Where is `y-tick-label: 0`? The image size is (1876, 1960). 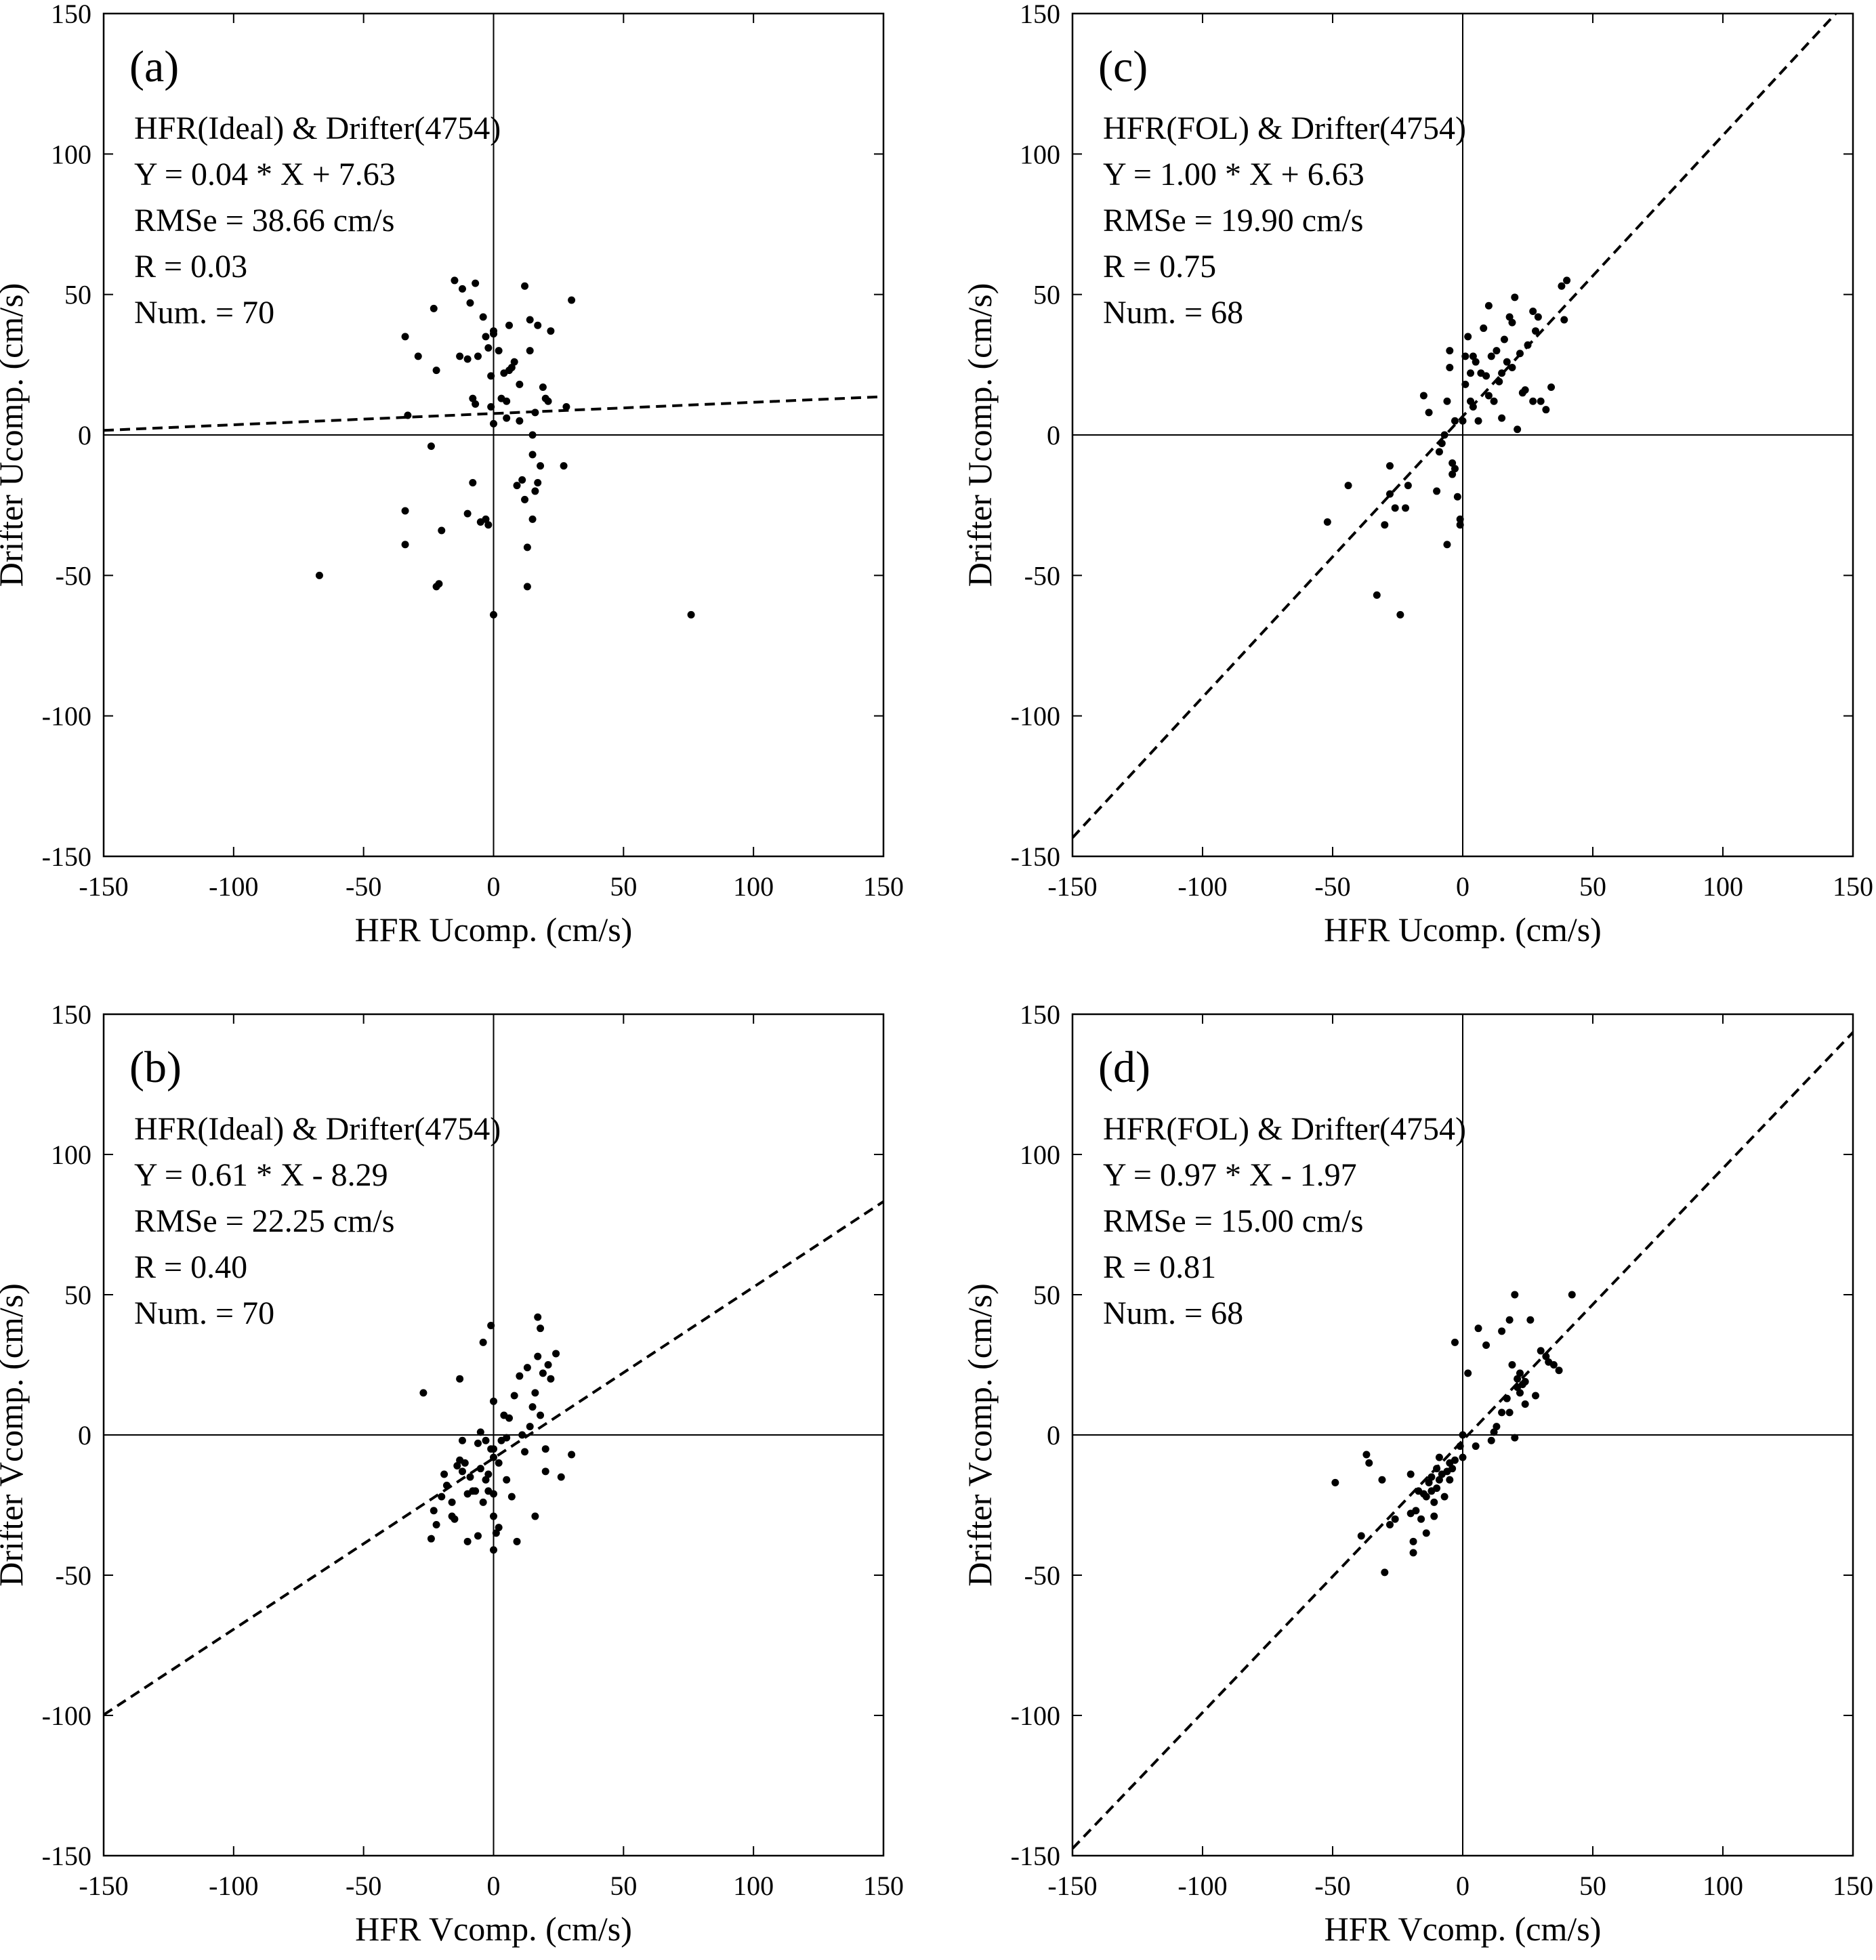
y-tick-label: 0 is located at coordinates (1053, 1435).